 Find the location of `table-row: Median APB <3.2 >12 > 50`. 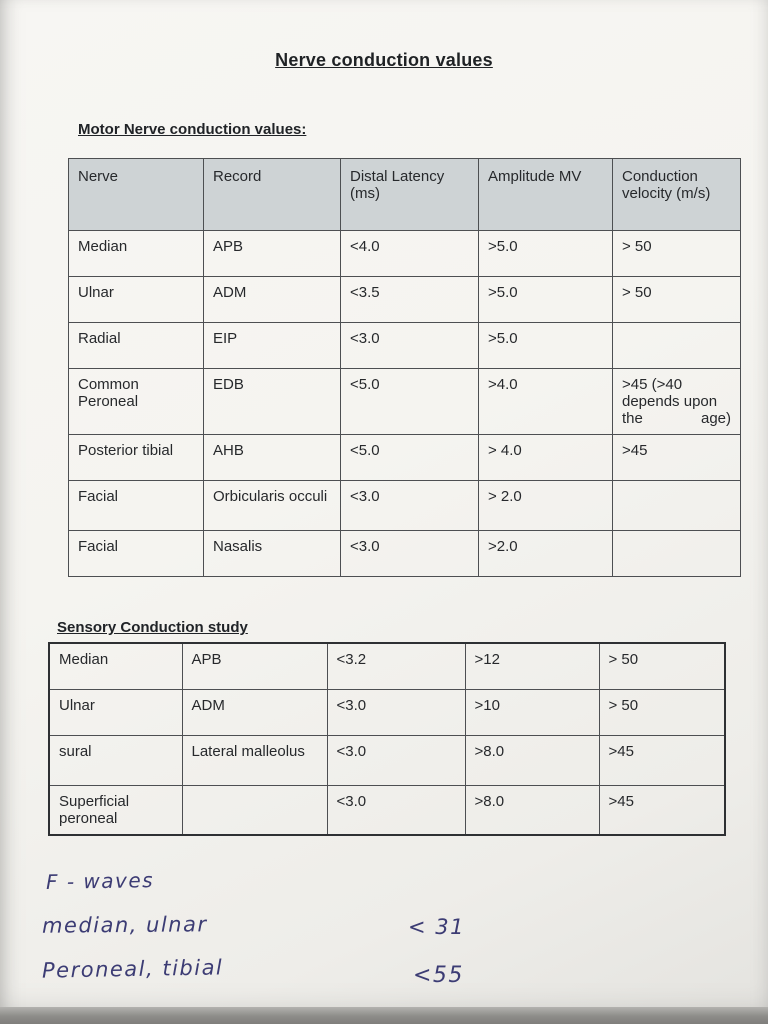

table-row: Median APB <3.2 >12 > 50 is located at coordinates (387, 666).